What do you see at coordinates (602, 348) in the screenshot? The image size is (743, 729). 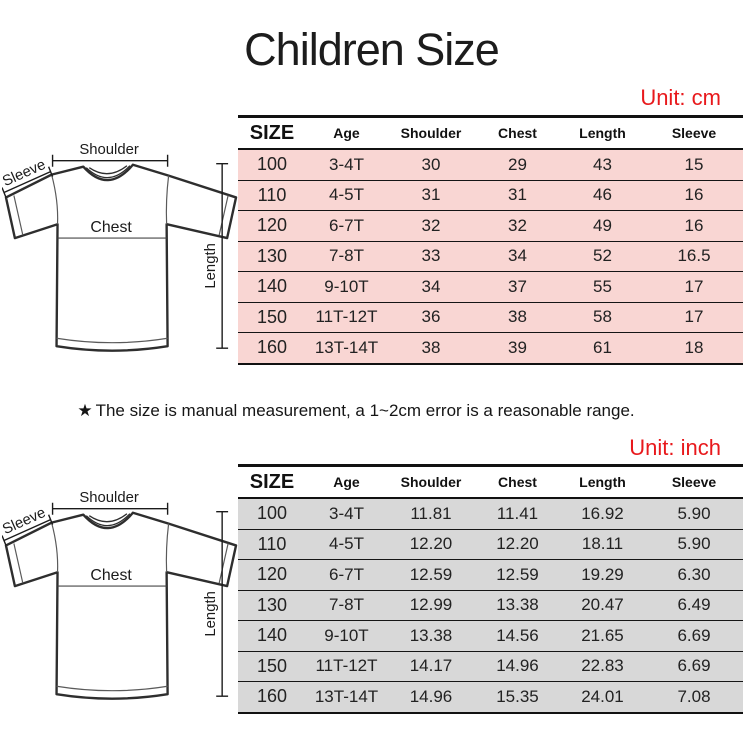 I see `table-cell: 61` at bounding box center [602, 348].